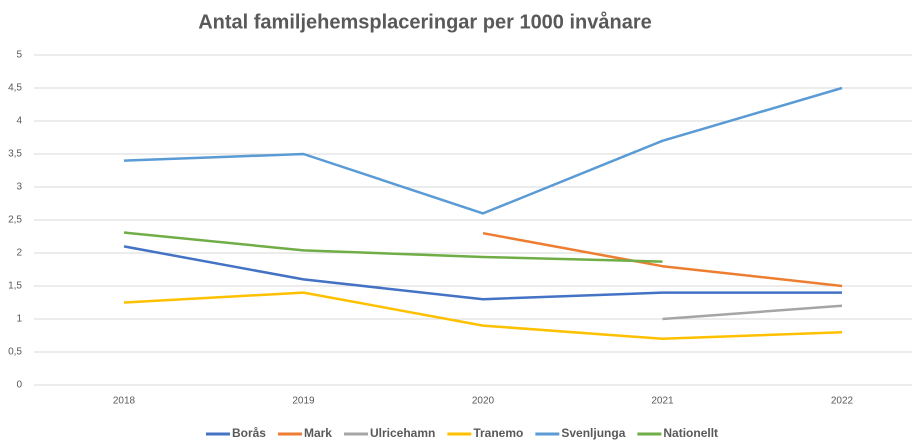 The image size is (923, 441). Describe the element at coordinates (318, 433) in the screenshot. I see `legend-label: Mark` at that location.